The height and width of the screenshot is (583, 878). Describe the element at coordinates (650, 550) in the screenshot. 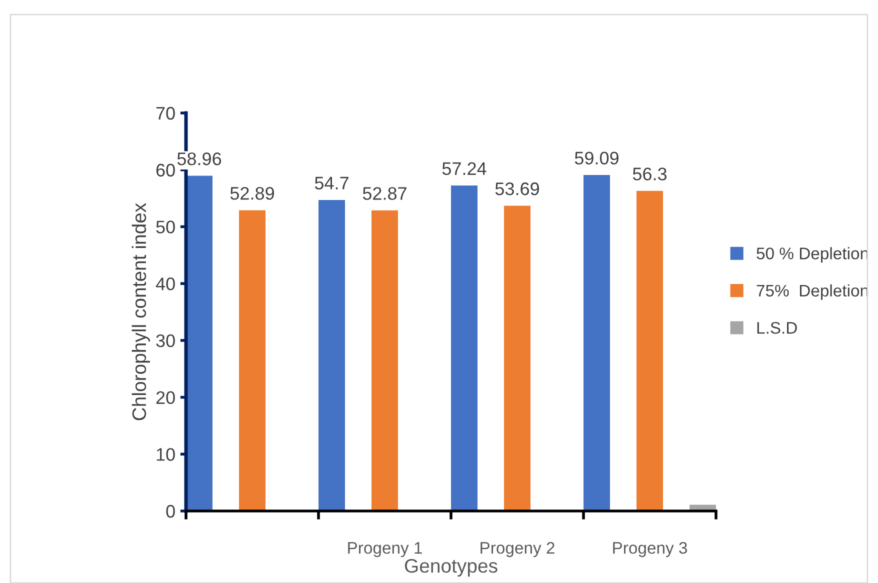

I see `x-tick-label: Progeny 3` at that location.